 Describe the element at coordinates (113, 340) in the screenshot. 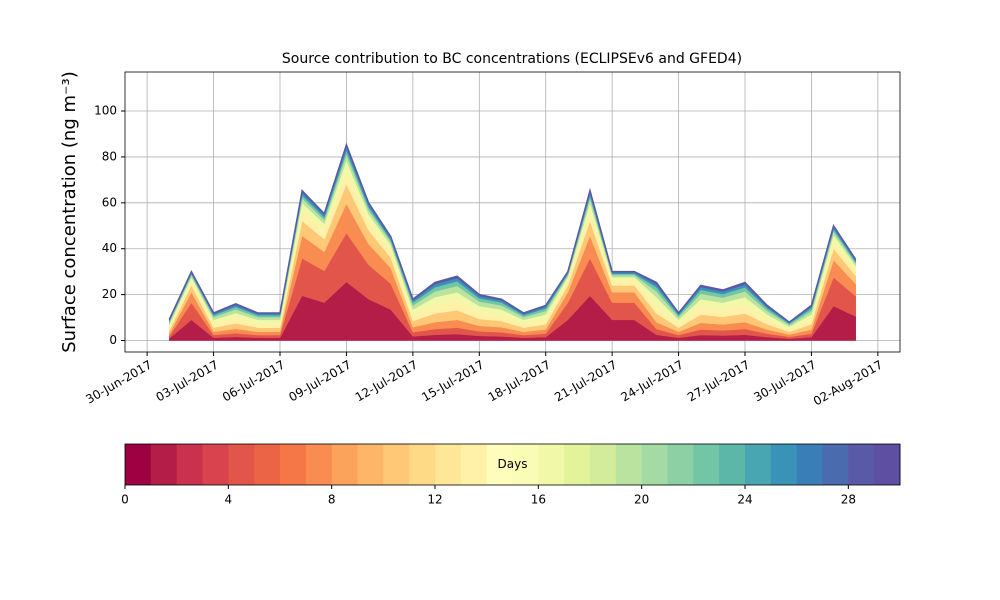

I see `y-tick-label: 0` at that location.